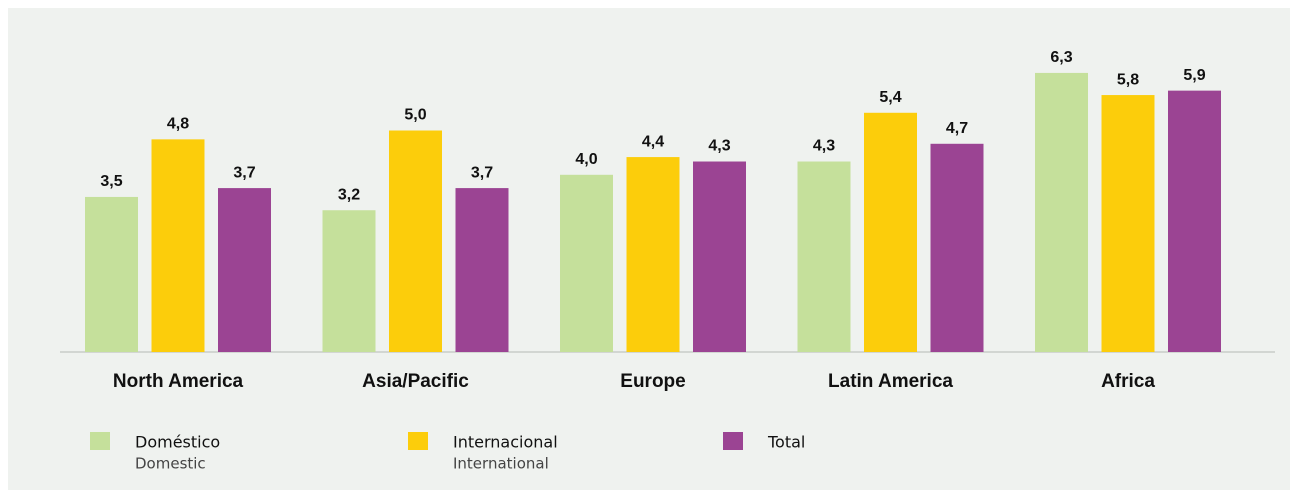  Describe the element at coordinates (1194, 75) in the screenshot. I see `value-label: 5,9` at that location.